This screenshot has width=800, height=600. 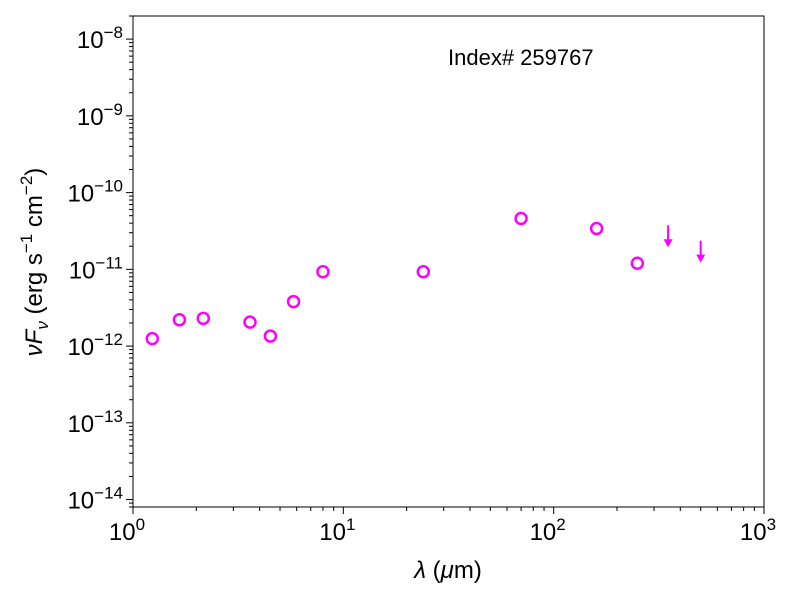 I want to click on y-tick-label: 10⁻¹³, so click(x=95, y=422).